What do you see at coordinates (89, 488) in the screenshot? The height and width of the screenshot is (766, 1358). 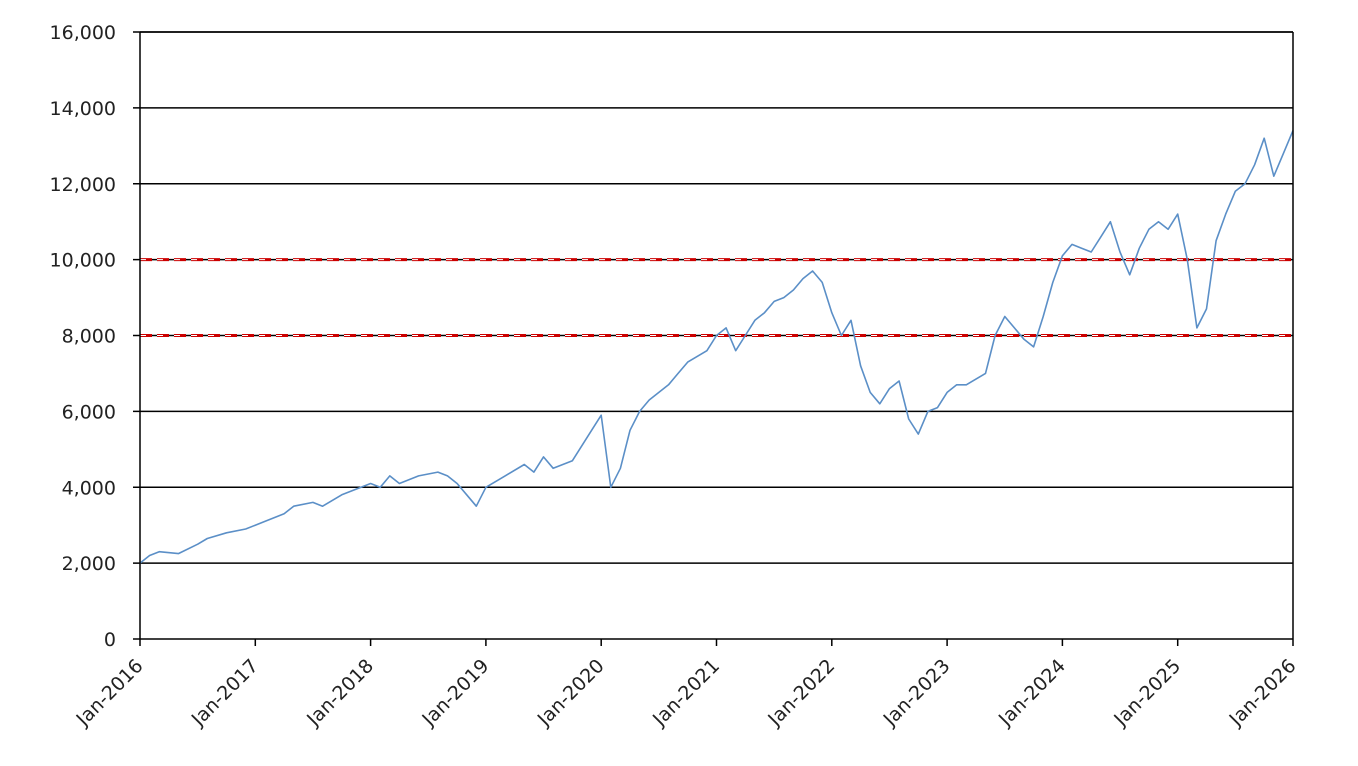 I see `y-tick-label: 4,000` at bounding box center [89, 488].